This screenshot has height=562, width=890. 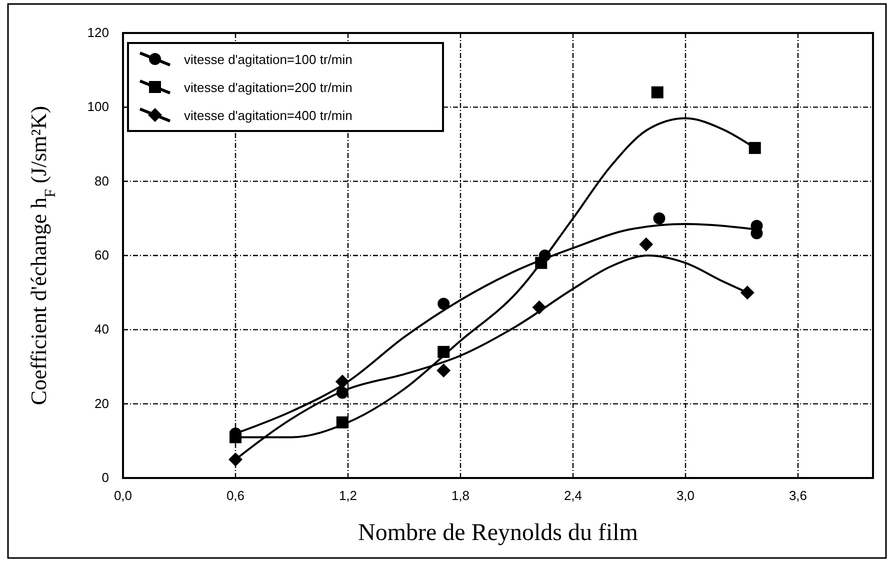 What do you see at coordinates (98, 32) in the screenshot?
I see `y-tick-label: 120` at bounding box center [98, 32].